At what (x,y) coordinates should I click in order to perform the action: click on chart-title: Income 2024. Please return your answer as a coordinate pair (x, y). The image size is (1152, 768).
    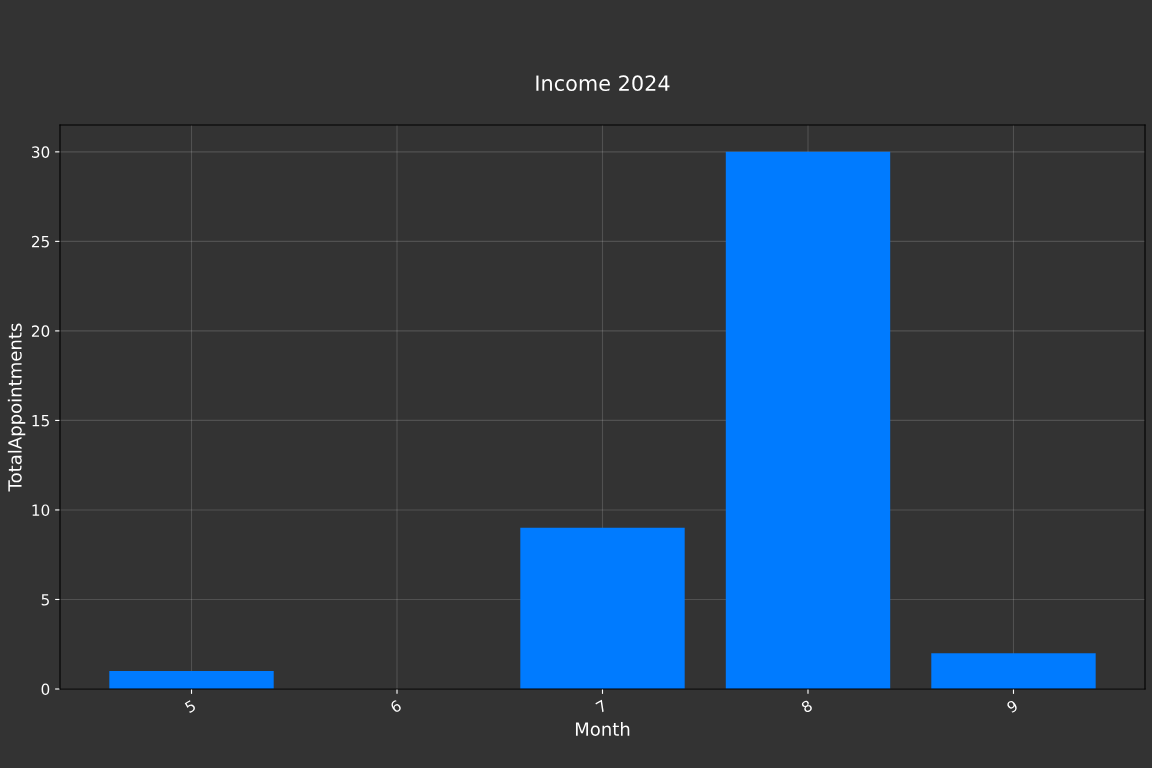
    Looking at the image, I should click on (603, 83).